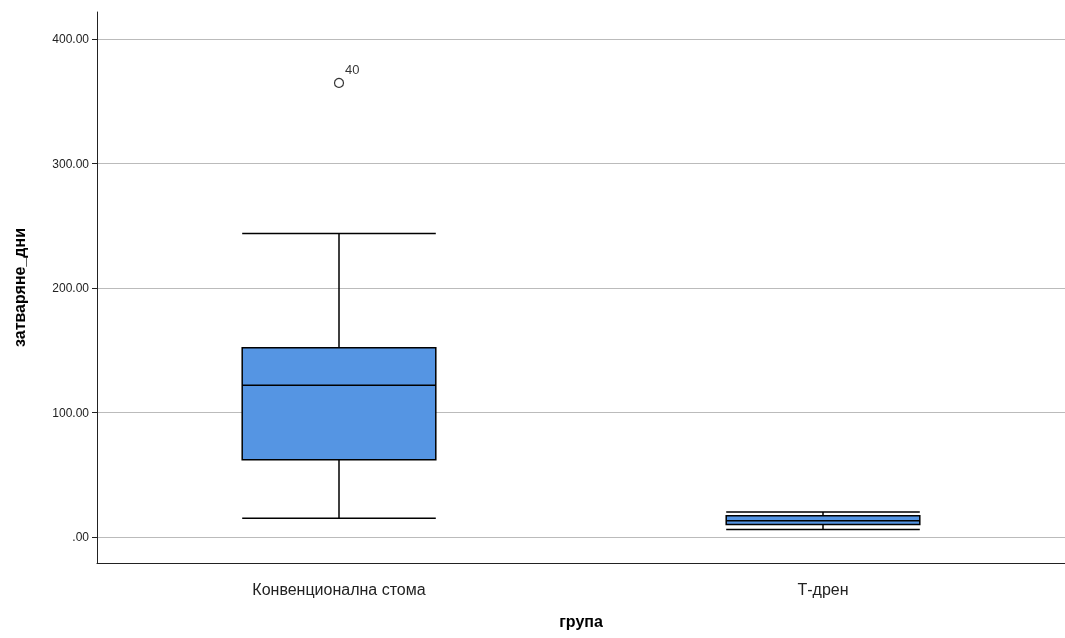 The height and width of the screenshot is (638, 1065). What do you see at coordinates (352, 69) in the screenshot?
I see `annotation: 40` at bounding box center [352, 69].